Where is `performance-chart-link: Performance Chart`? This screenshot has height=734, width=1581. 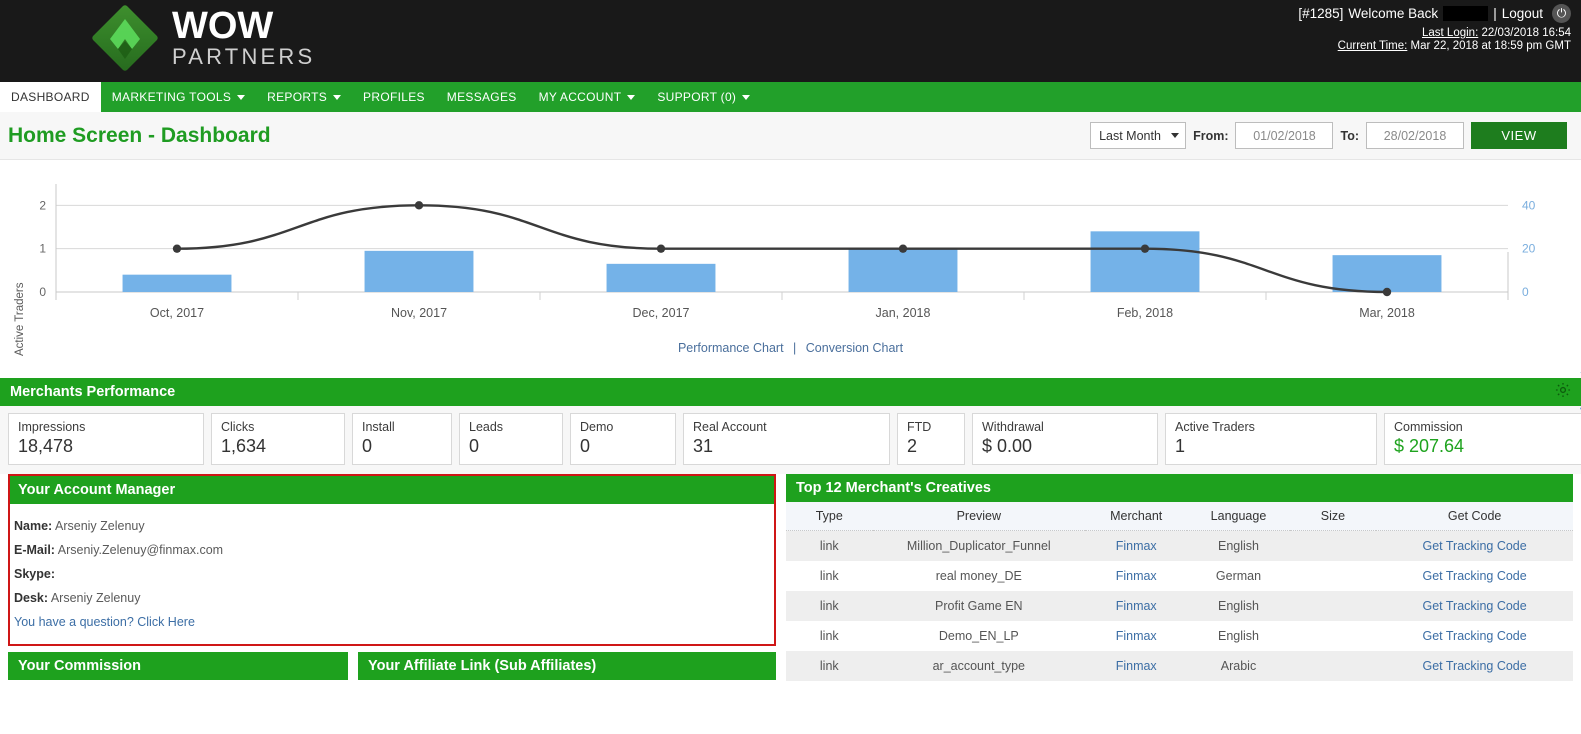
performance-chart-link: Performance Chart is located at coordinates (730, 348).